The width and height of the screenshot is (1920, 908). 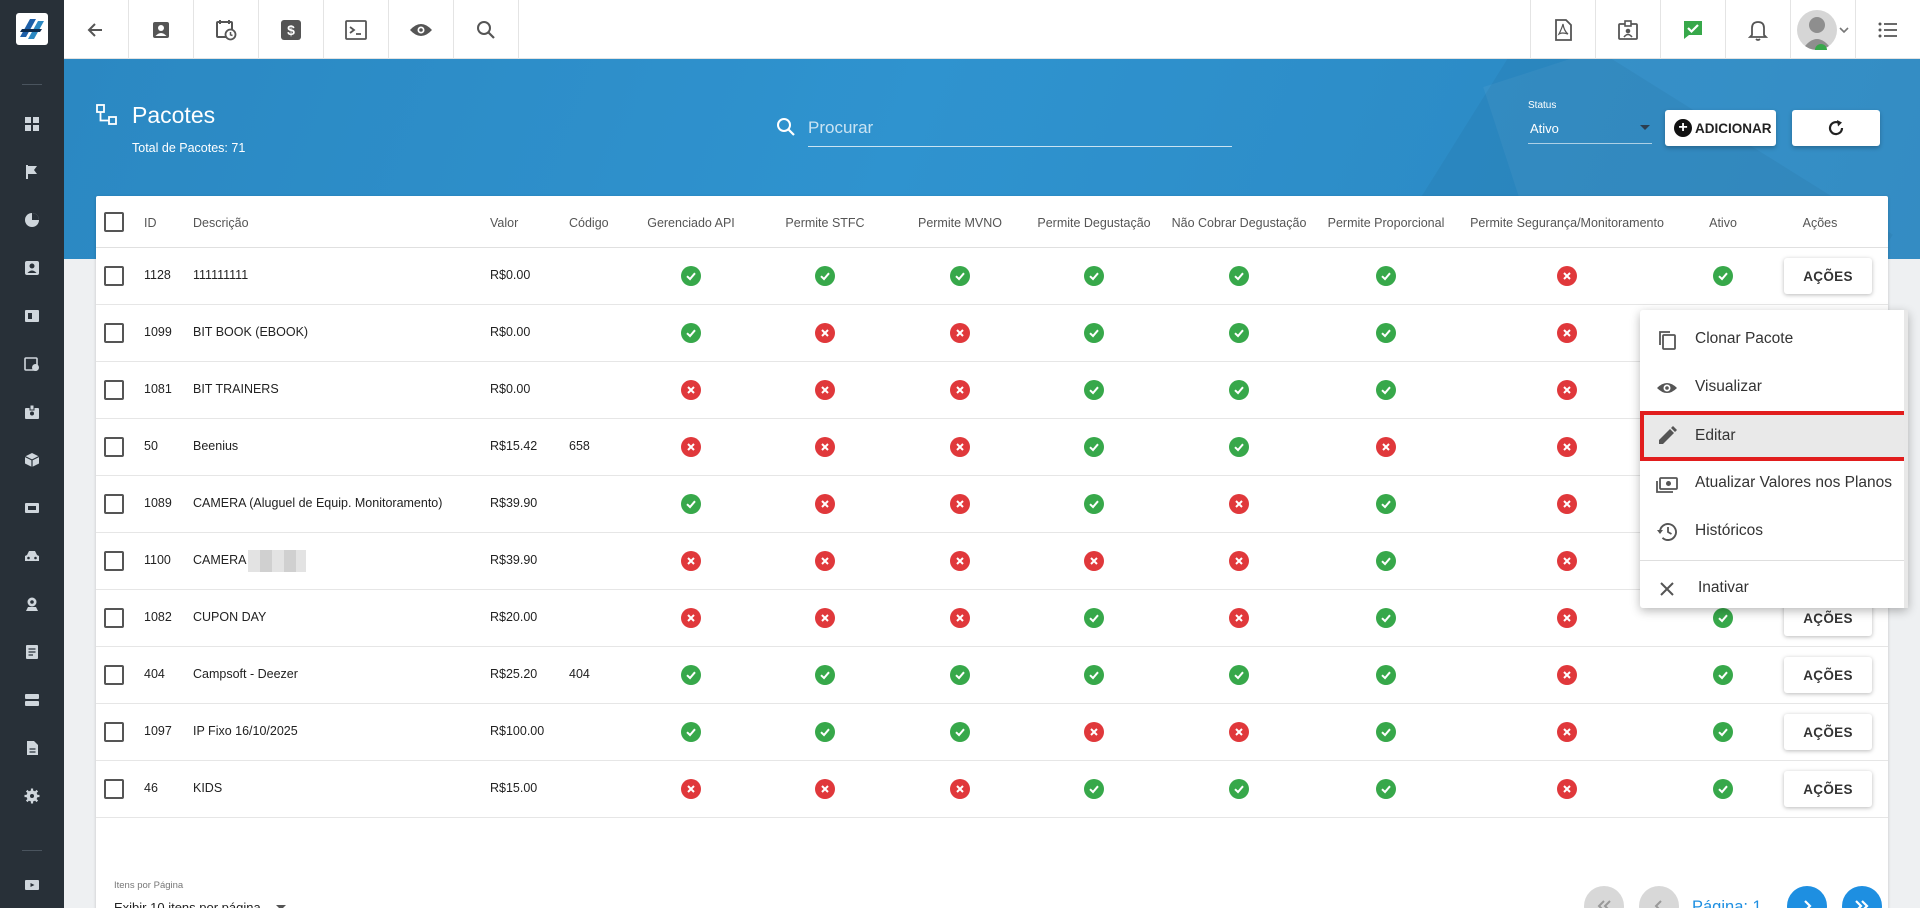 I want to click on last-page-button, so click(x=1862, y=897).